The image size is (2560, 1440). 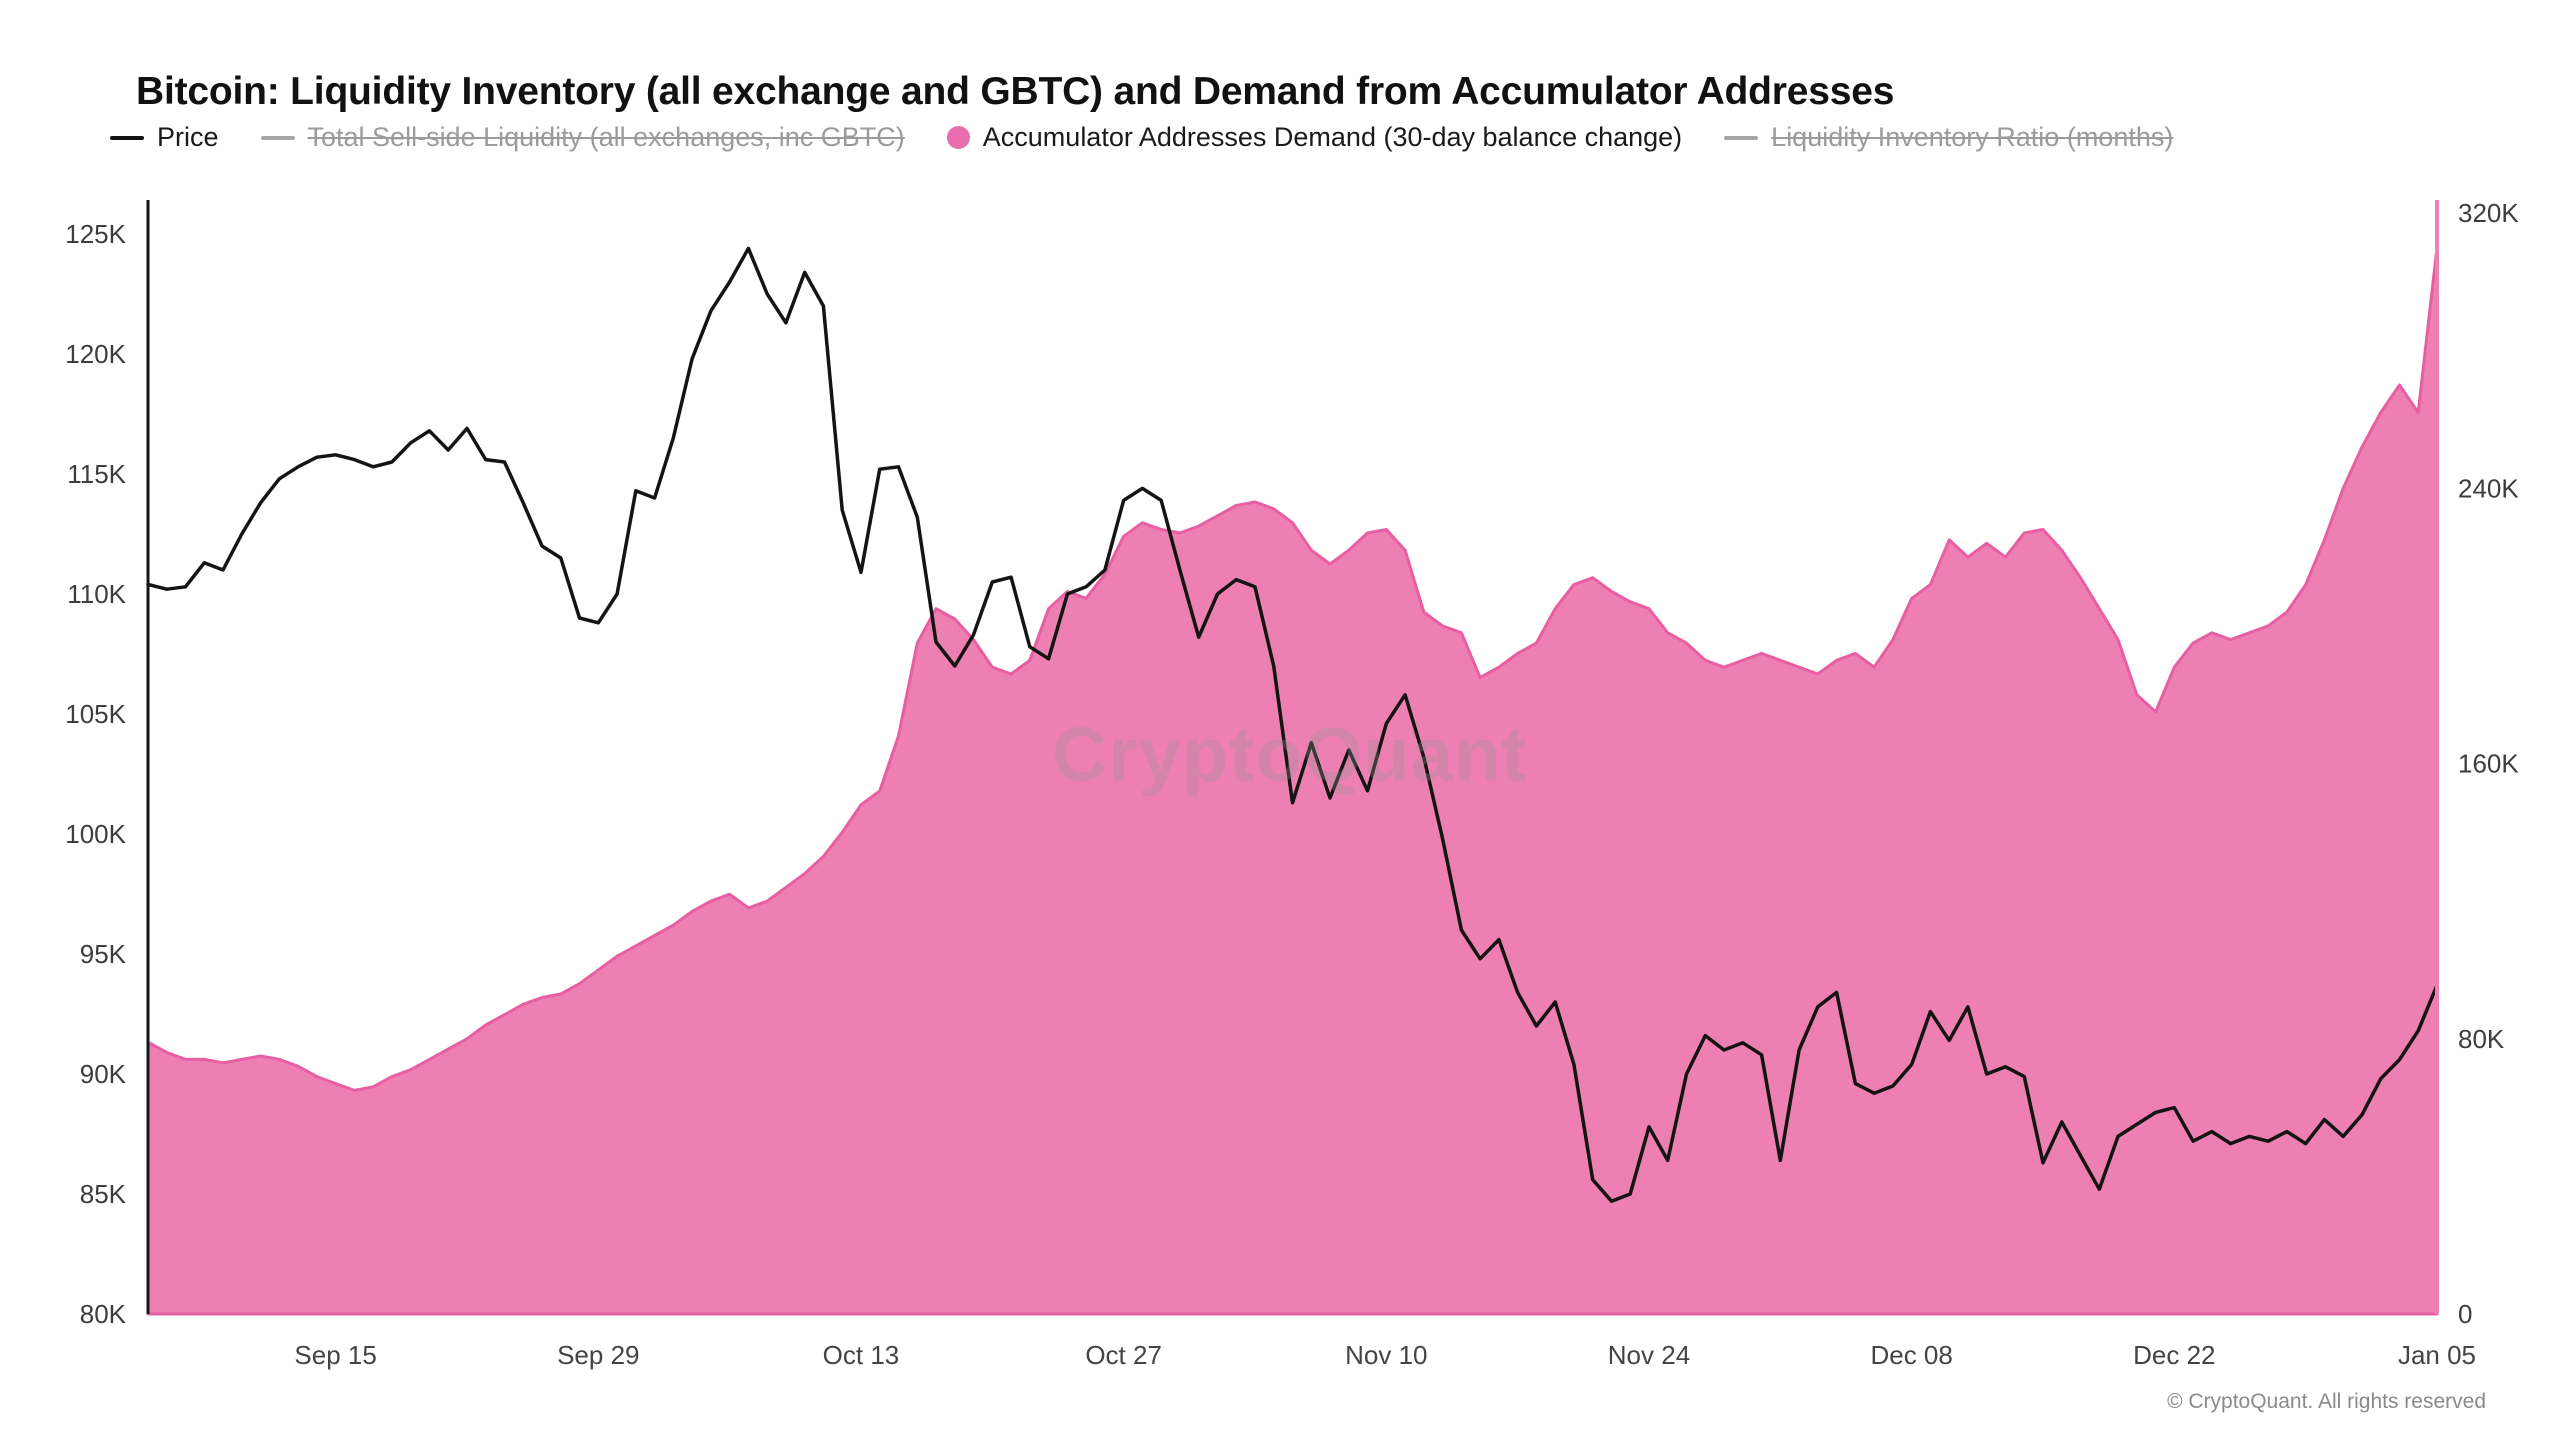 What do you see at coordinates (2437, 1355) in the screenshot?
I see `x-axis-tick-label: Jan 05` at bounding box center [2437, 1355].